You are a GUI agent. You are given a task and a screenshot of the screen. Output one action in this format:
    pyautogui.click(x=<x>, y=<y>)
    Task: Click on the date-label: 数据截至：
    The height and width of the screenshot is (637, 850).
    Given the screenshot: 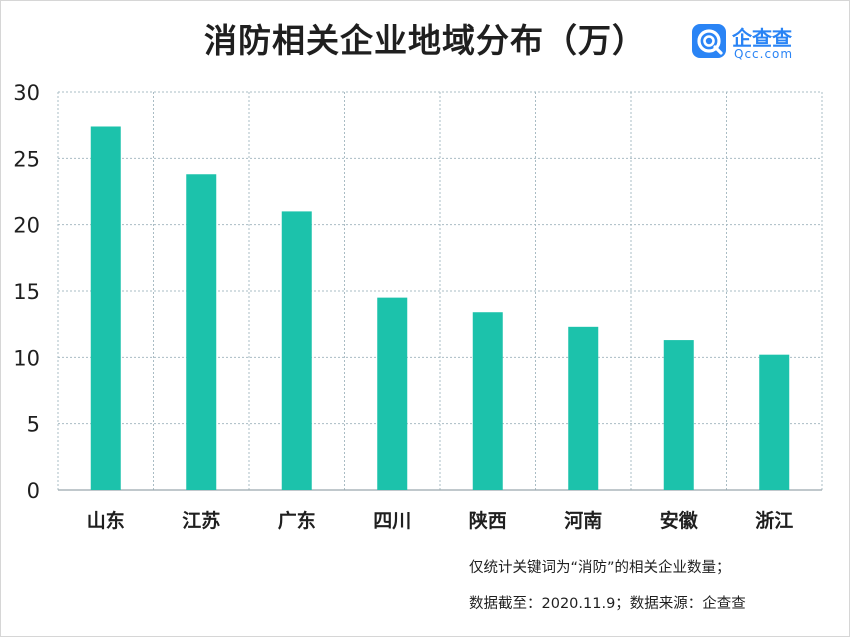 What is the action you would take?
    pyautogui.click(x=505, y=604)
    